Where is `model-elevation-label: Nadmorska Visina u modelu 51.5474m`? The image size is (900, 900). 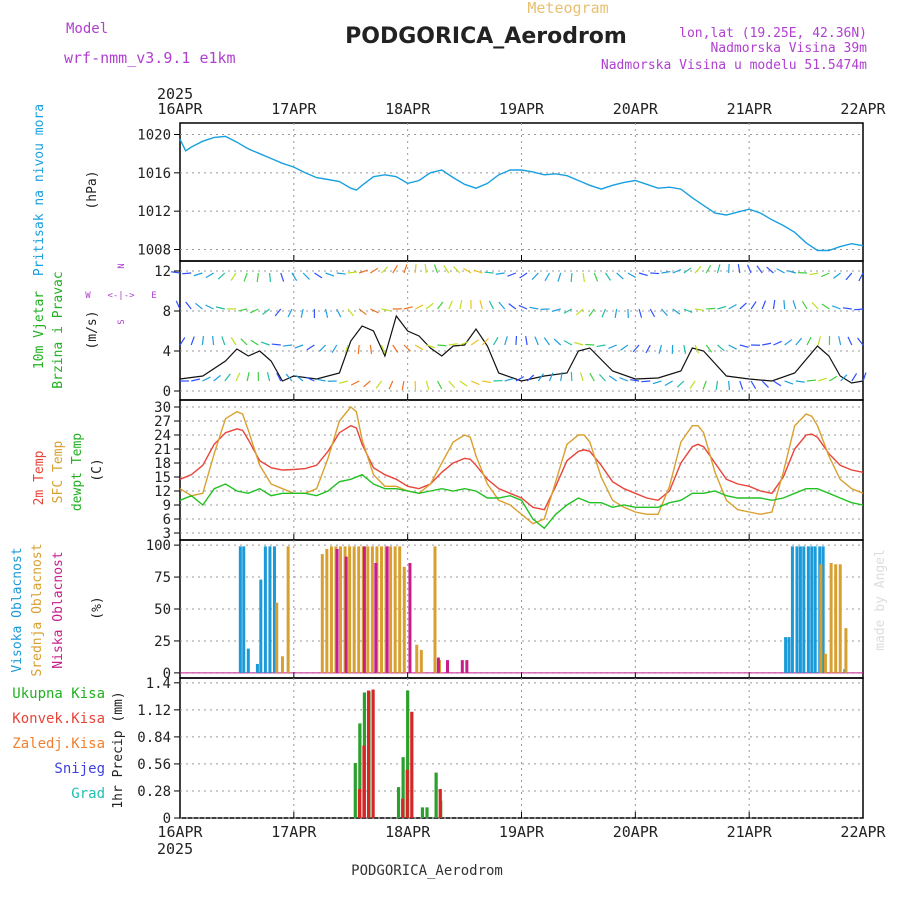 model-elevation-label: Nadmorska Visina u modelu 51.5474m is located at coordinates (734, 65).